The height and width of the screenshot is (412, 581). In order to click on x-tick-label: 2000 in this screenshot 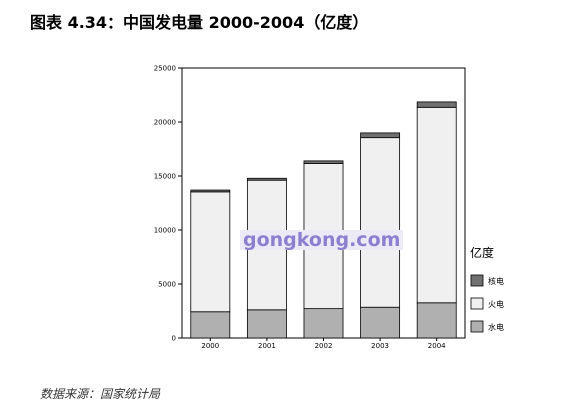, I will do `click(210, 346)`.